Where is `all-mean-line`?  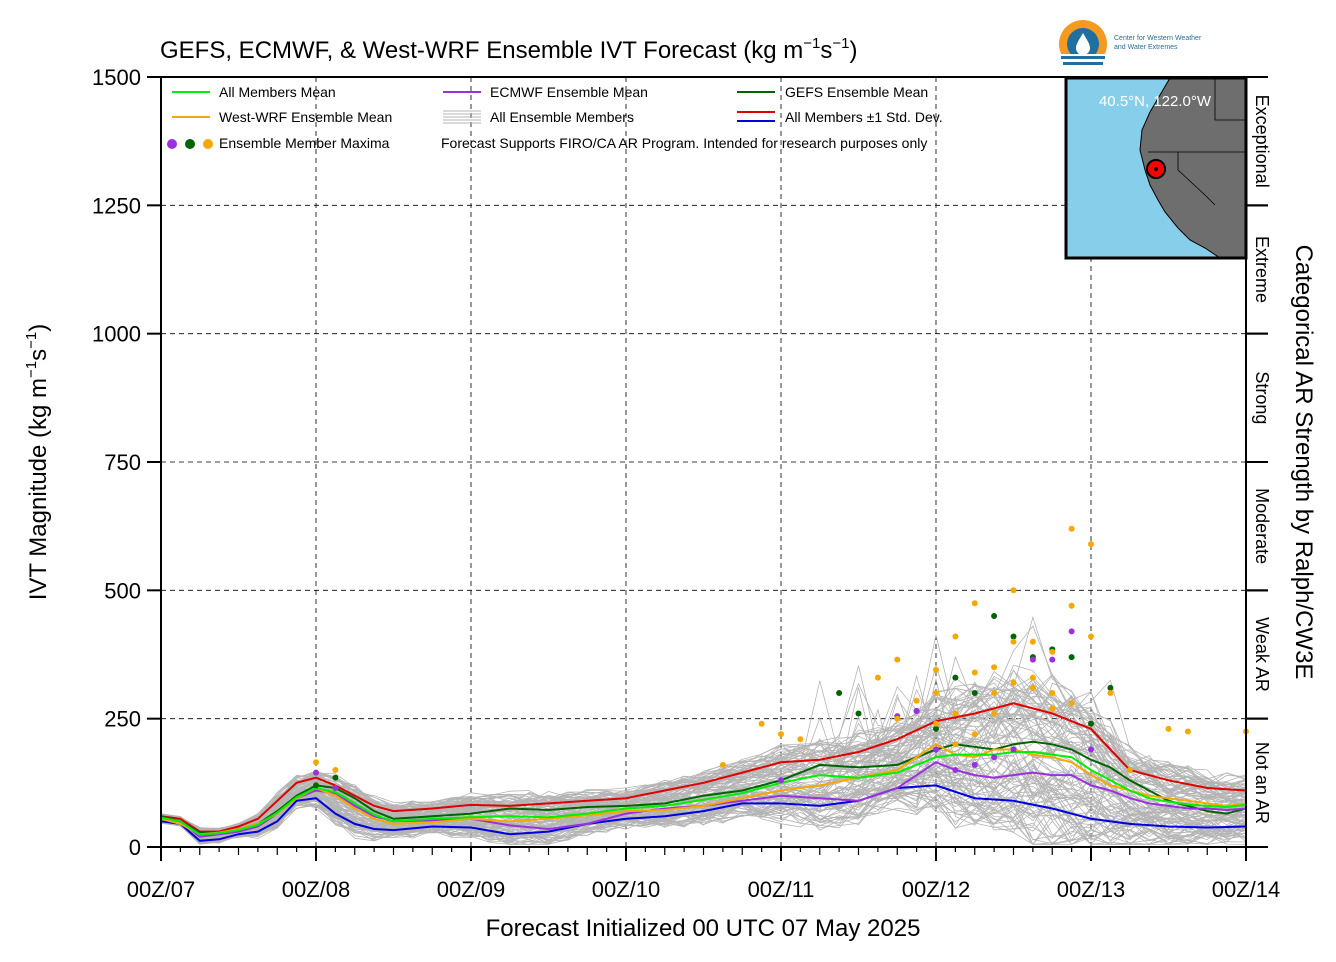 all-mean-line is located at coordinates (703, 793).